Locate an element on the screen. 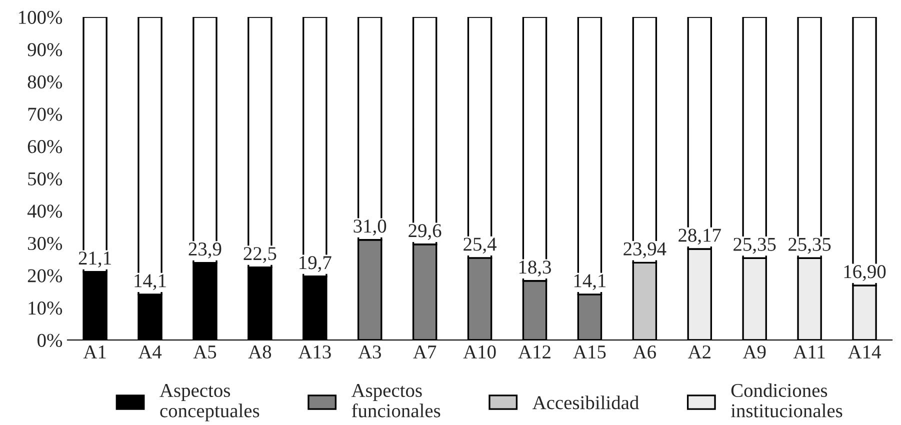 This screenshot has width=901, height=425. legend-label: Aspectos conceptuales is located at coordinates (210, 403).